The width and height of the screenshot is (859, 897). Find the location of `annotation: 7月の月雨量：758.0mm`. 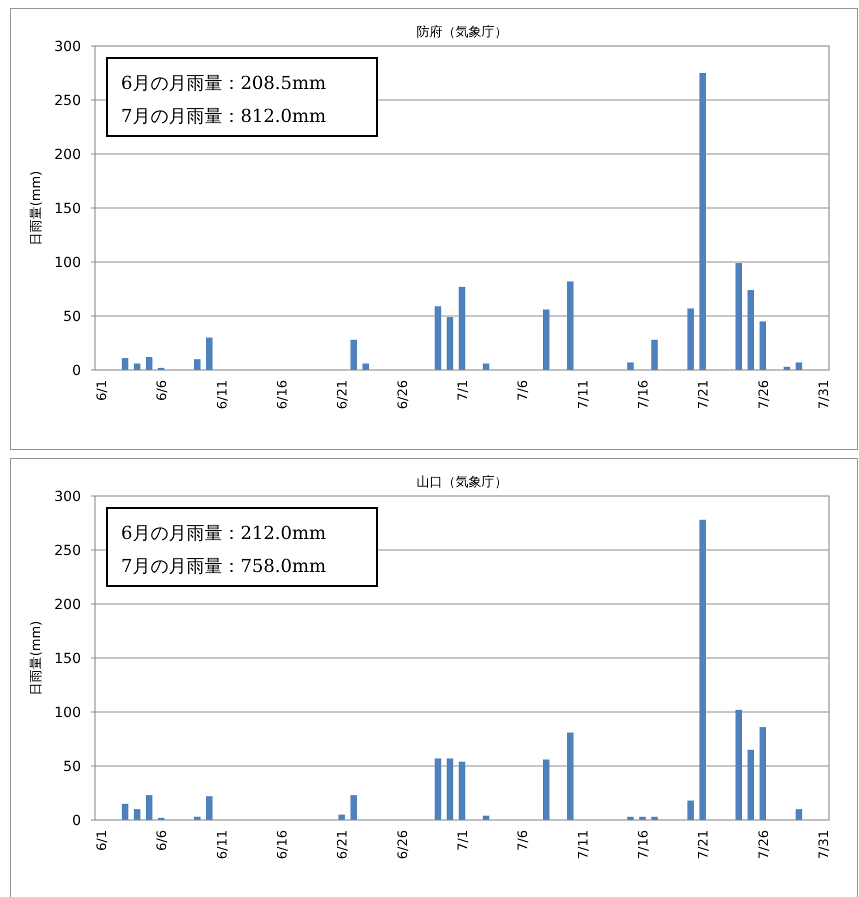

annotation: 7月の月雨量：758.0mm is located at coordinates (223, 566).